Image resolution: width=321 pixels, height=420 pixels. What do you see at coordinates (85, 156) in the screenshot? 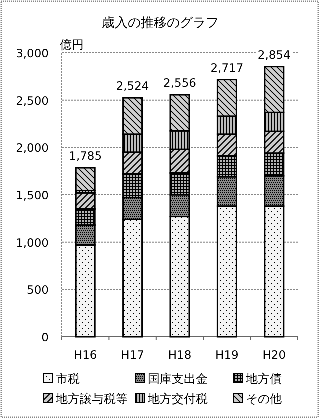
I see `total-label: 1,785` at bounding box center [85, 156].